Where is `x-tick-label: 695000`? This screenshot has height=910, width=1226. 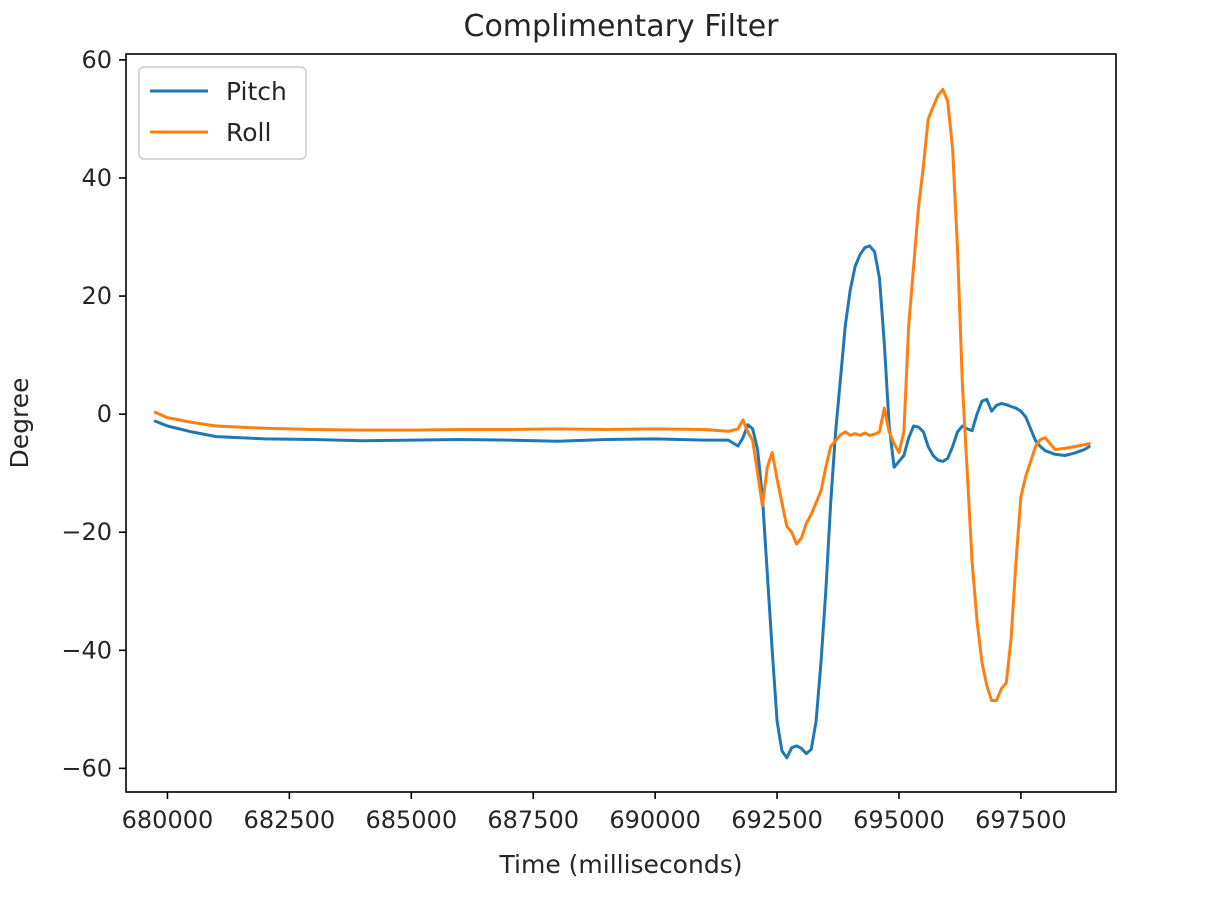
x-tick-label: 695000 is located at coordinates (899, 820).